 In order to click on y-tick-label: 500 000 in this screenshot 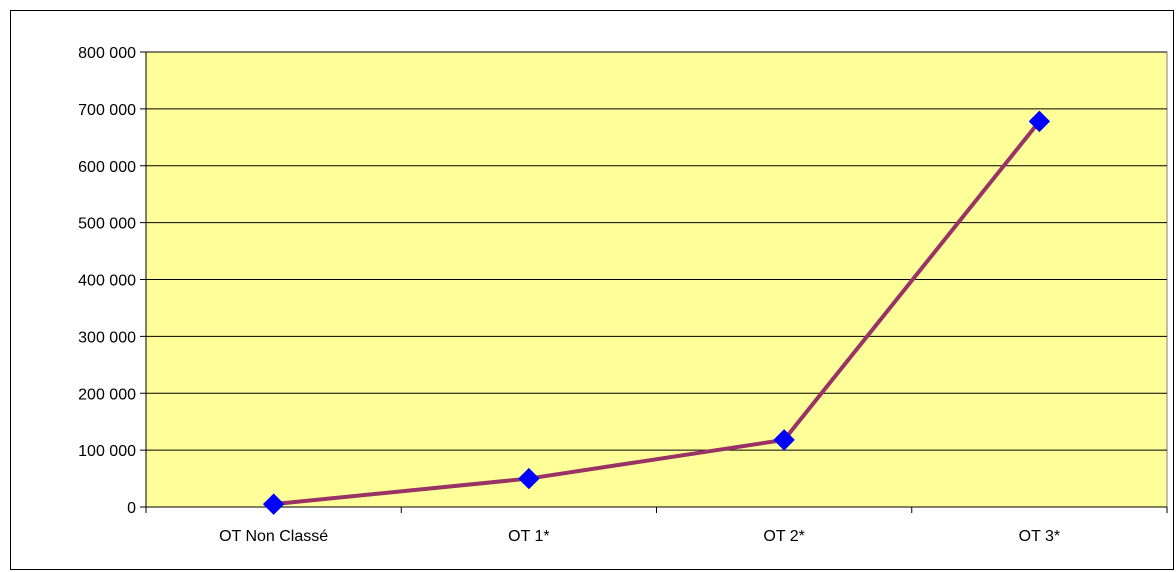, I will do `click(107, 224)`.